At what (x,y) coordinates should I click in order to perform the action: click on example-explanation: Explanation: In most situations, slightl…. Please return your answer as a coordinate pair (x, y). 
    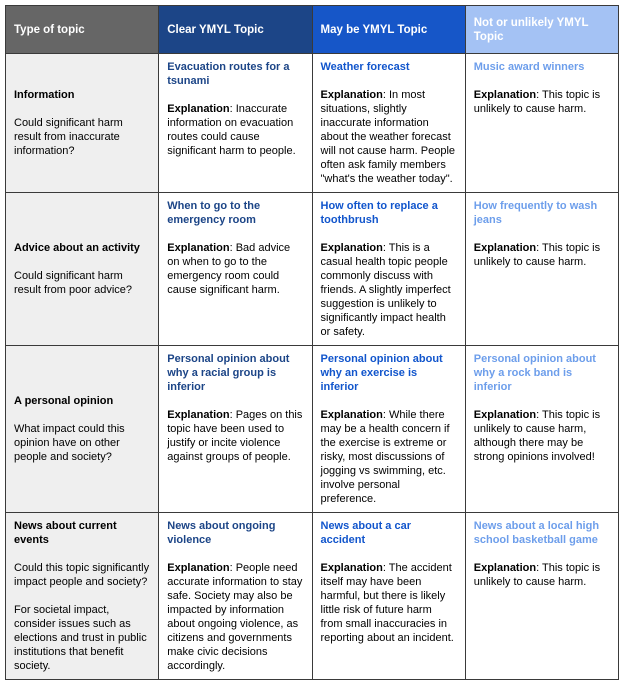
    Looking at the image, I should click on (389, 137).